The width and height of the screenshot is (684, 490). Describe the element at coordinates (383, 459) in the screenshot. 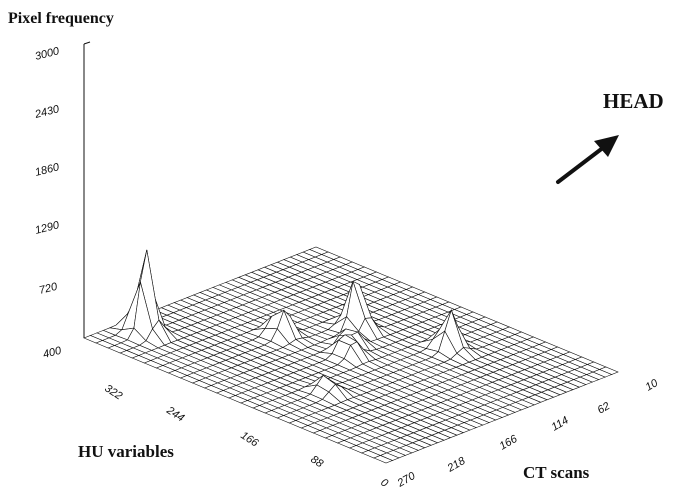

I see `surface-cell` at that location.